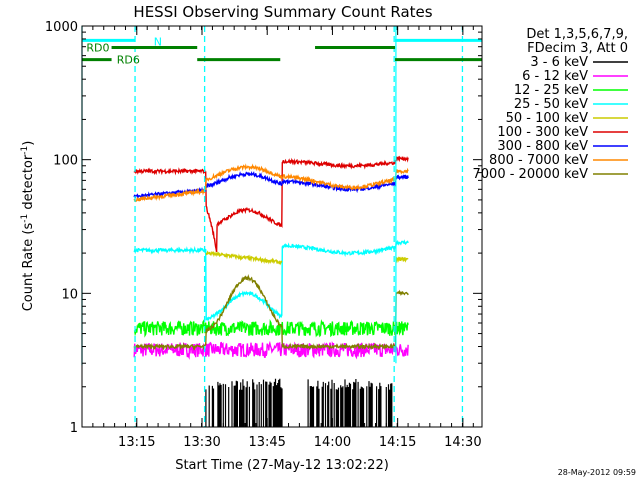  I want to click on legend-entry: 800 - 7000 keV, so click(538, 160).